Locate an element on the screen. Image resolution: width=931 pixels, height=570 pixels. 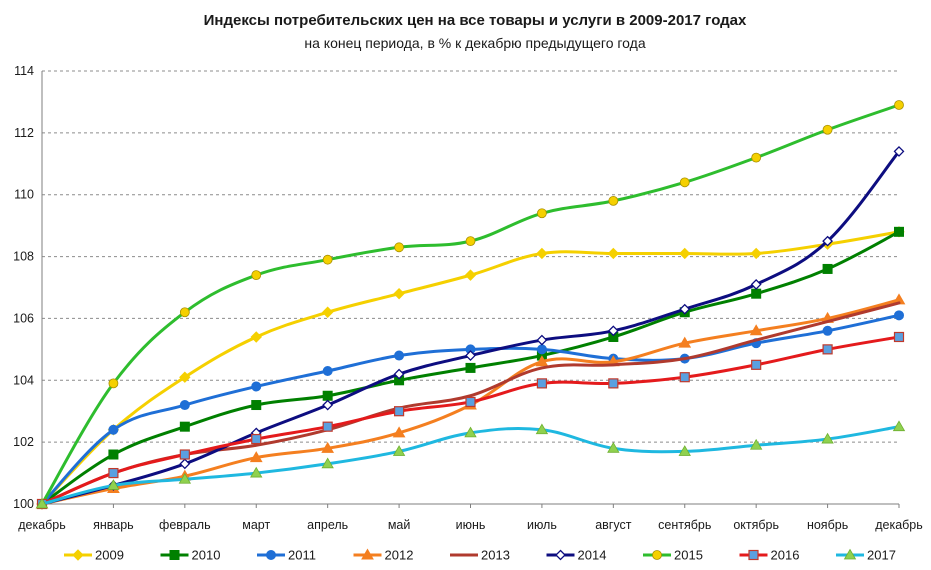
y-tick-label: 112 is located at coordinates (24, 133).